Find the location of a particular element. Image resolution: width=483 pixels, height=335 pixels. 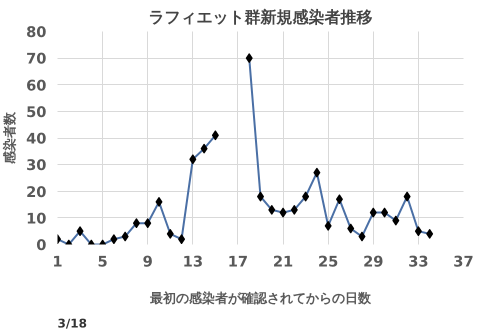

y-tick-label: 70 is located at coordinates (36, 59).